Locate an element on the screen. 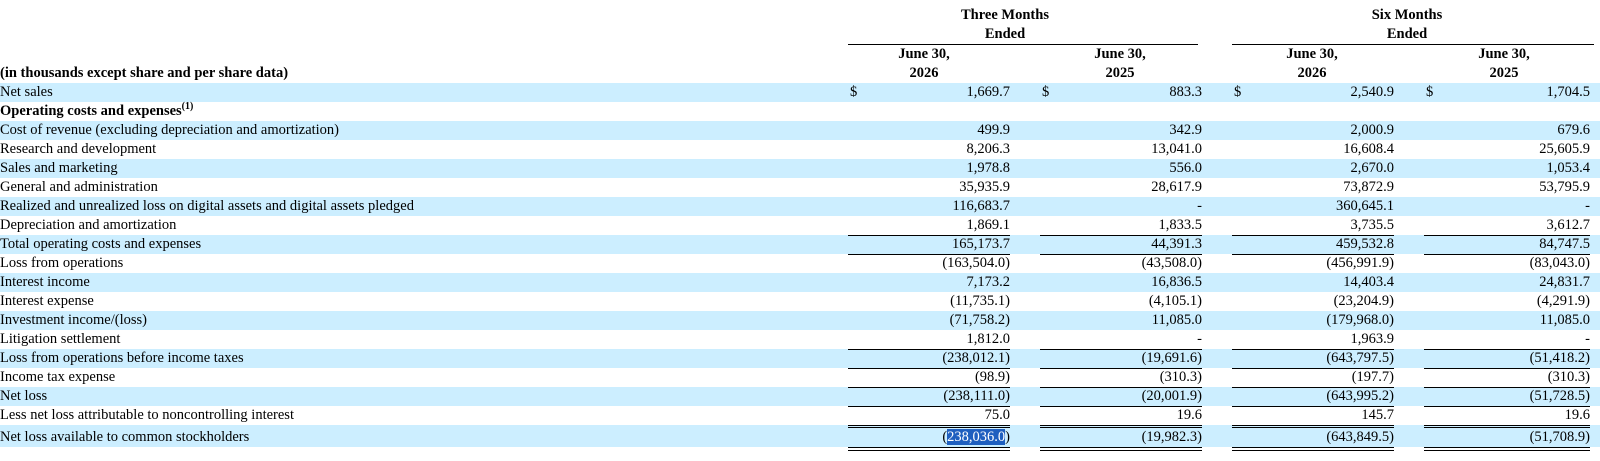 The width and height of the screenshot is (1600, 461). value-cell: 14,403.4 is located at coordinates (1368, 282).